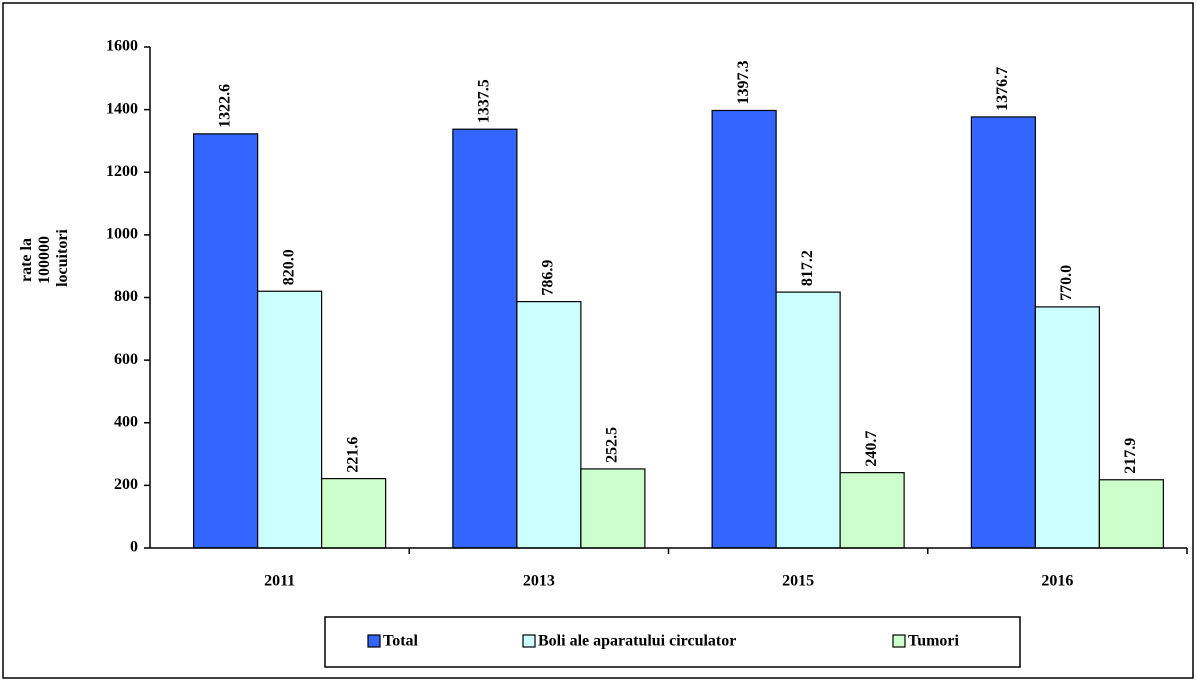 The height and width of the screenshot is (682, 1197). Describe the element at coordinates (122, 234) in the screenshot. I see `y-tick-label: 1000` at that location.